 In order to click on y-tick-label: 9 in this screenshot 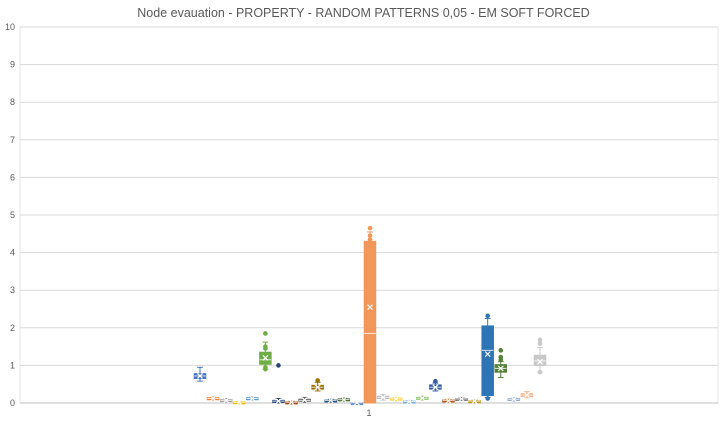, I will do `click(12, 65)`.